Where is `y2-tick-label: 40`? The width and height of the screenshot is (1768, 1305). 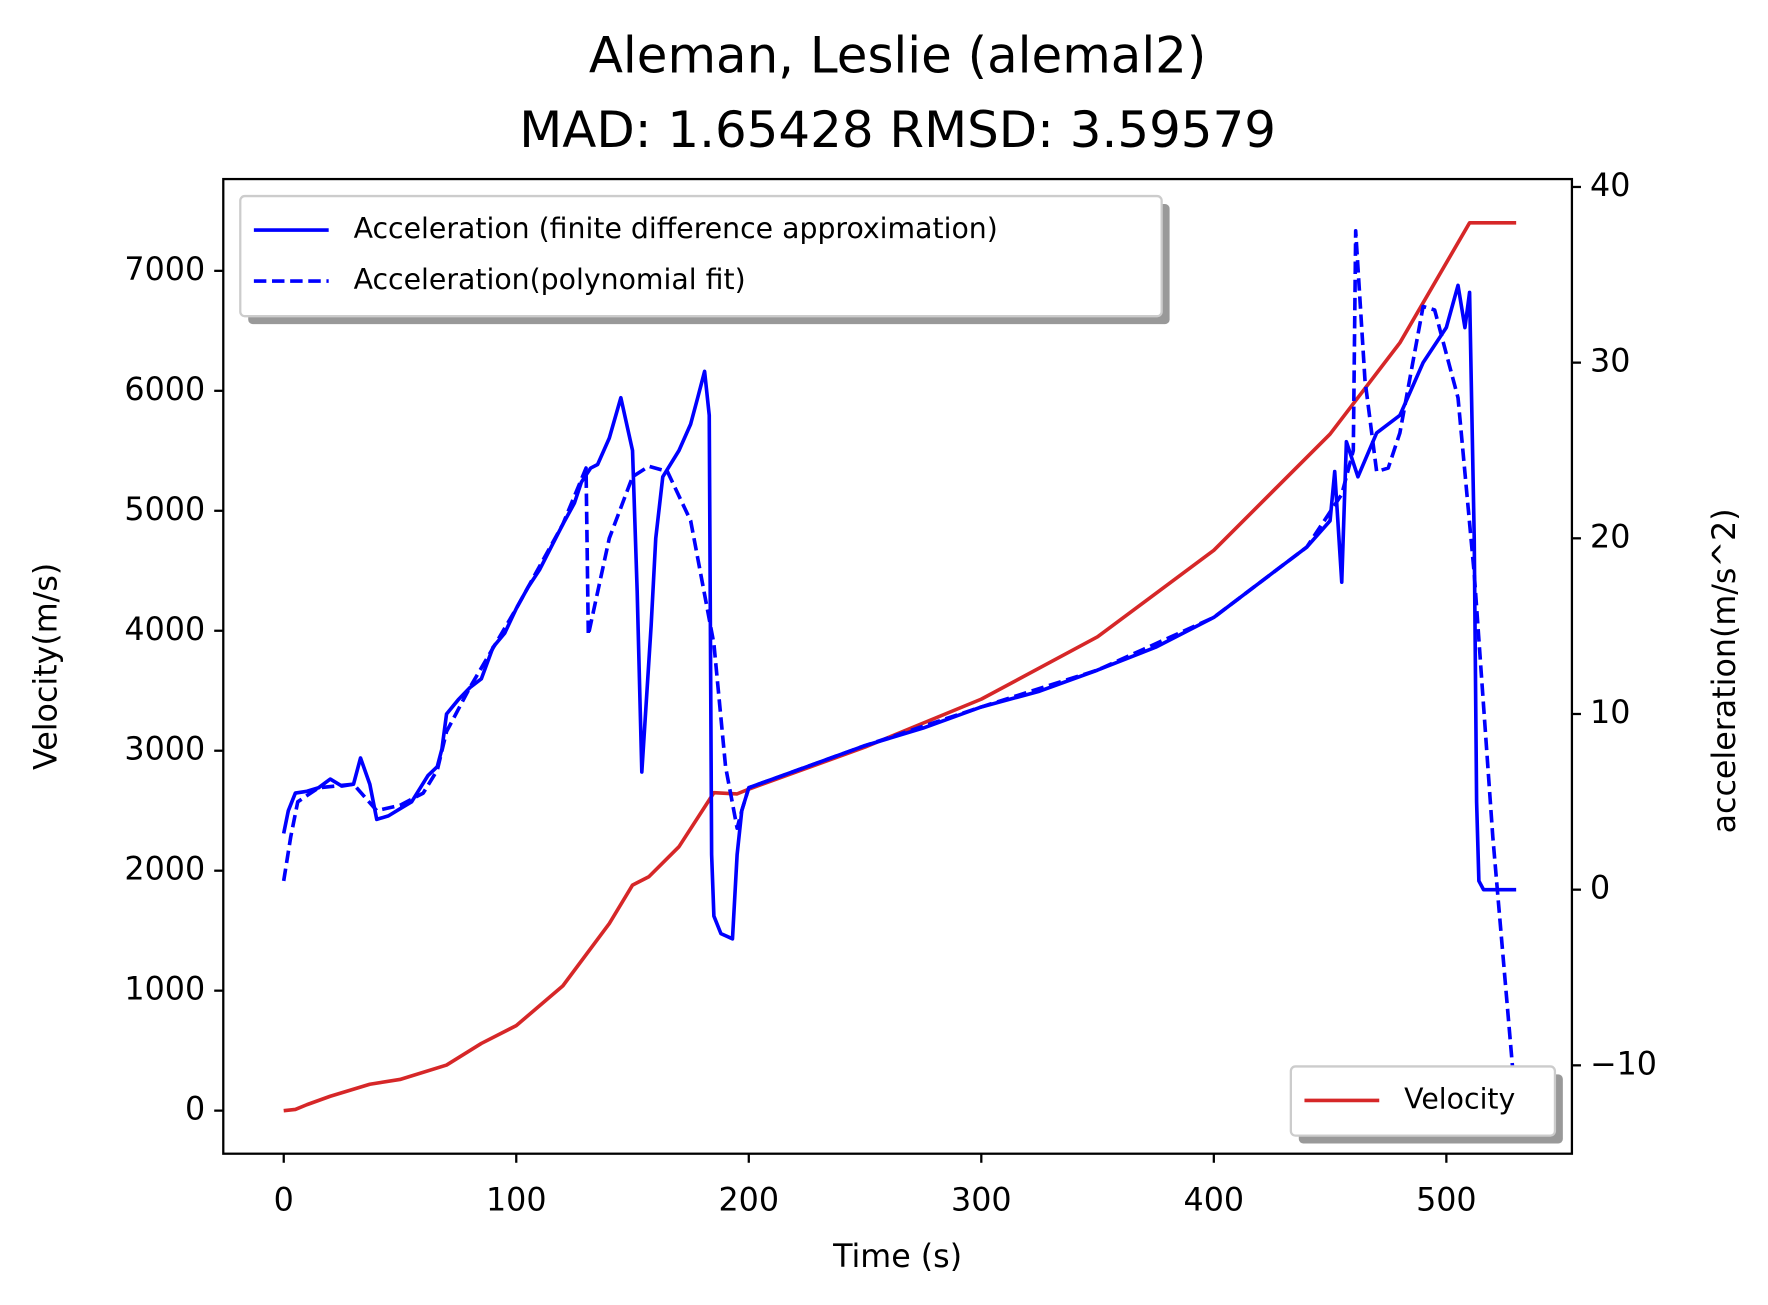
y2-tick-label: 40 is located at coordinates (1610, 186).